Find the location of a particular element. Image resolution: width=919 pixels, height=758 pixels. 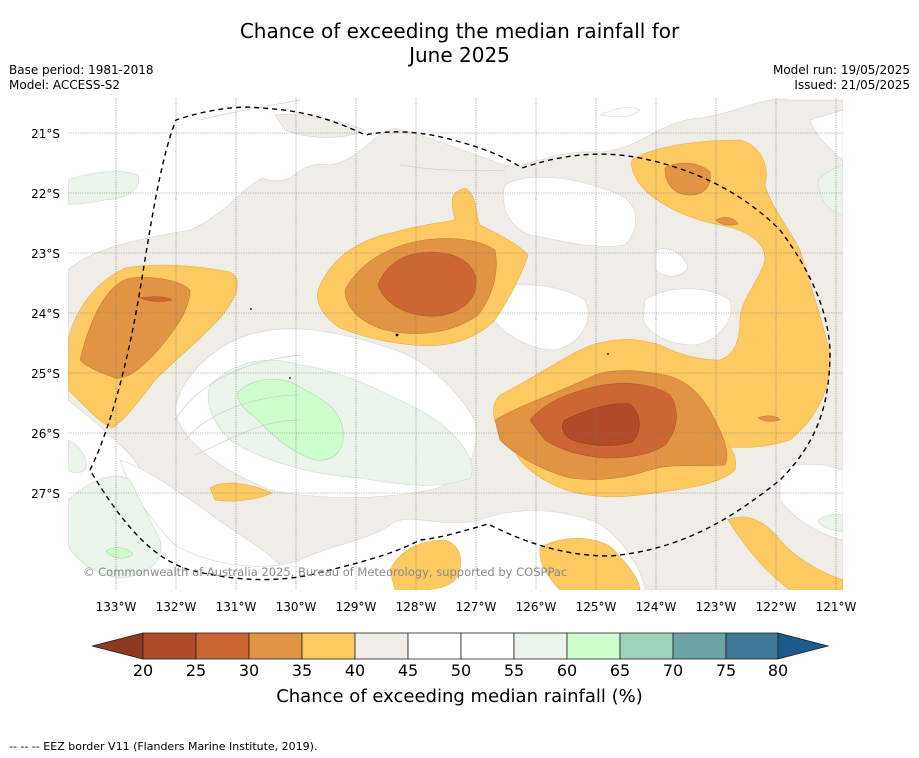

colorbar-tick-70: 70 is located at coordinates (673, 670).